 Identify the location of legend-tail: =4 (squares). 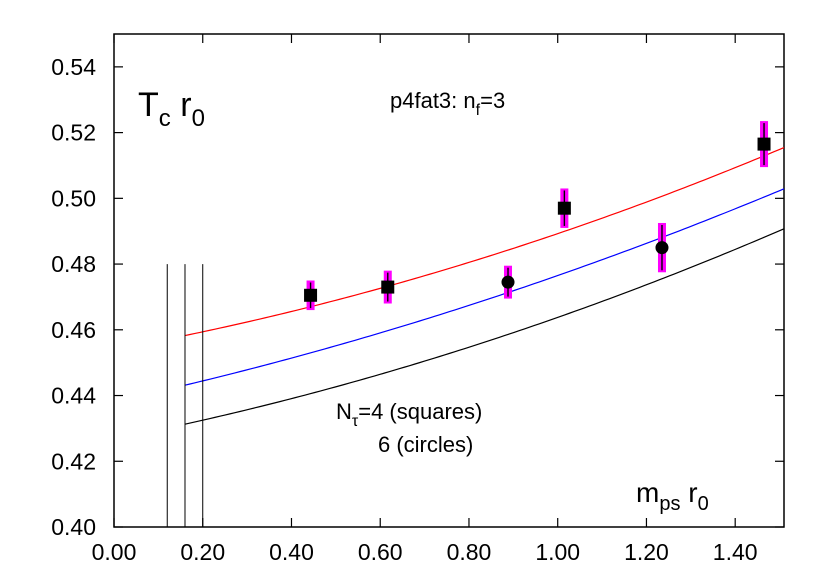
(420, 411).